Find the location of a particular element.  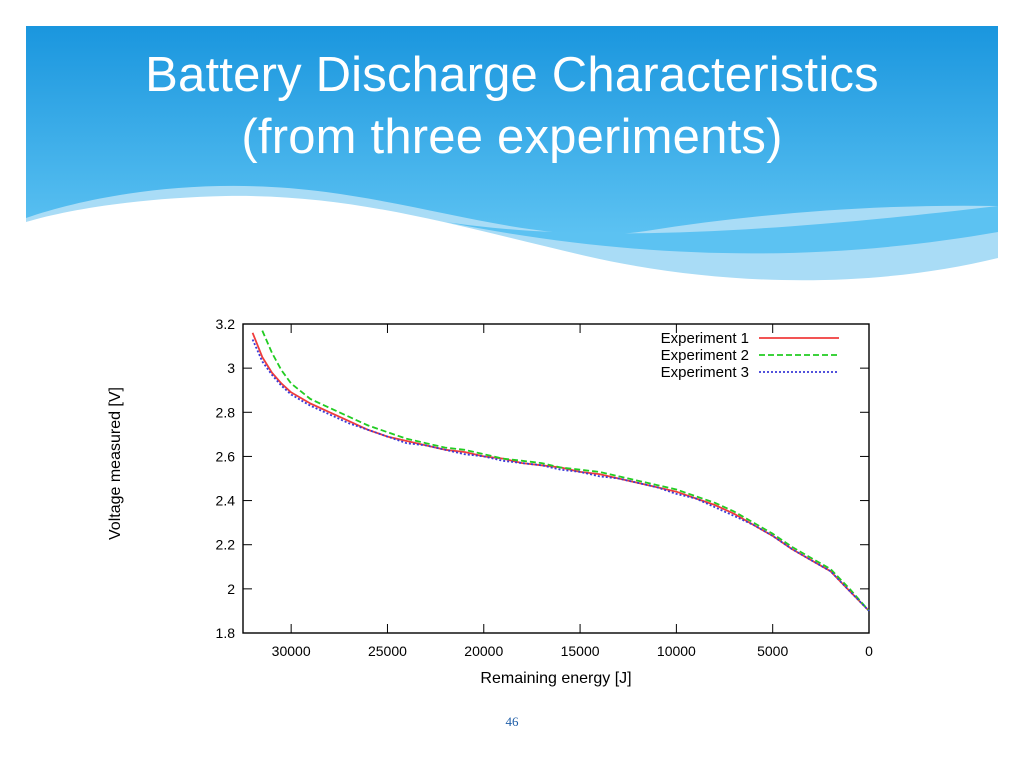

y-tick-label: 2.2 is located at coordinates (226, 545).